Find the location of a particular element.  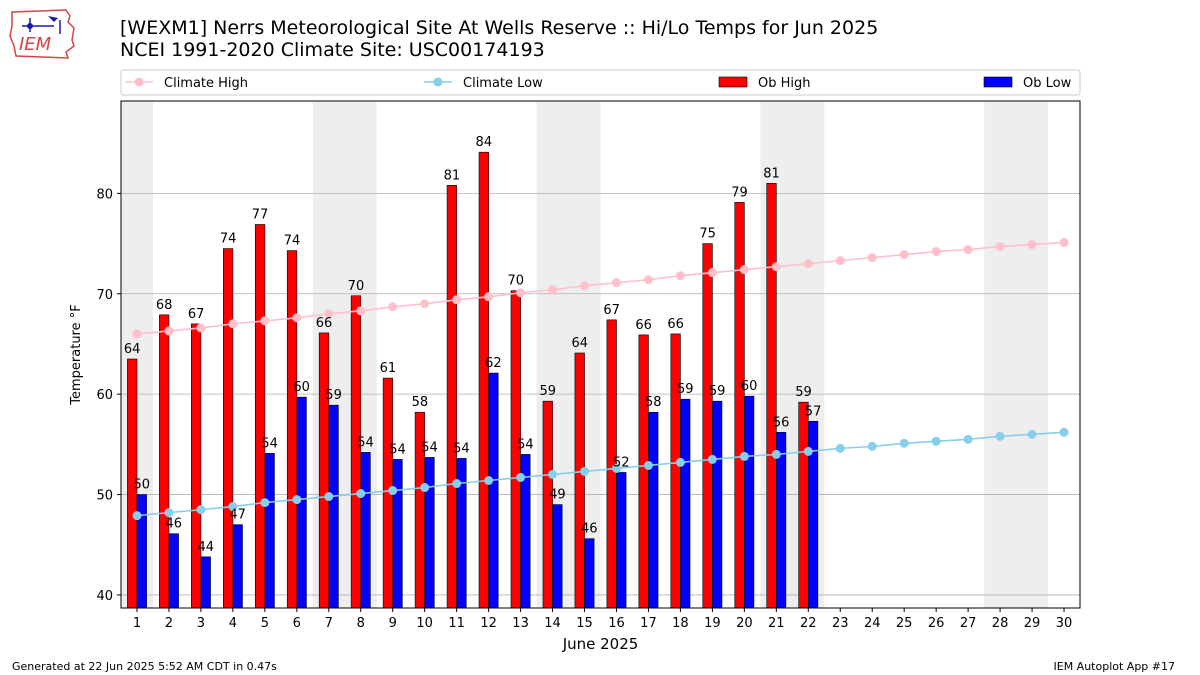

ob-low-label-22: 57 is located at coordinates (813, 411).